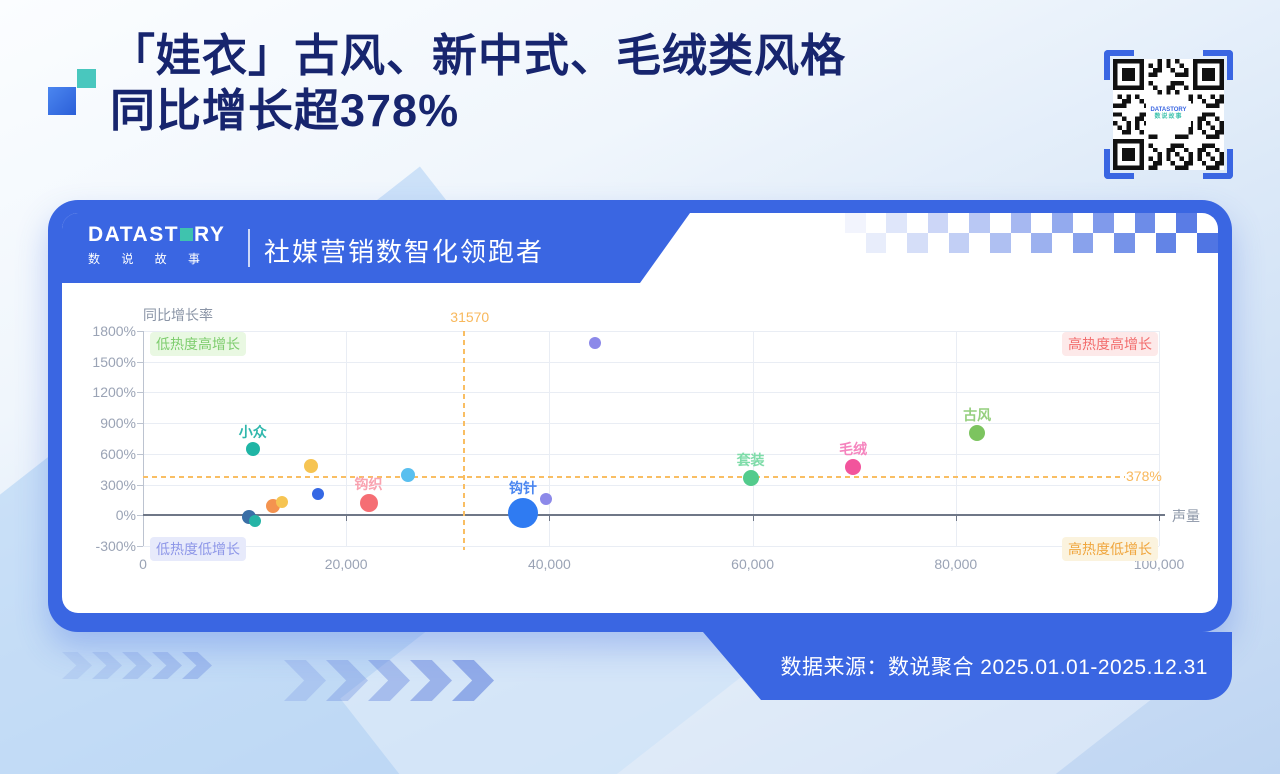 The width and height of the screenshot is (1280, 774). What do you see at coordinates (143, 438) in the screenshot?
I see `y-axis-line` at bounding box center [143, 438].